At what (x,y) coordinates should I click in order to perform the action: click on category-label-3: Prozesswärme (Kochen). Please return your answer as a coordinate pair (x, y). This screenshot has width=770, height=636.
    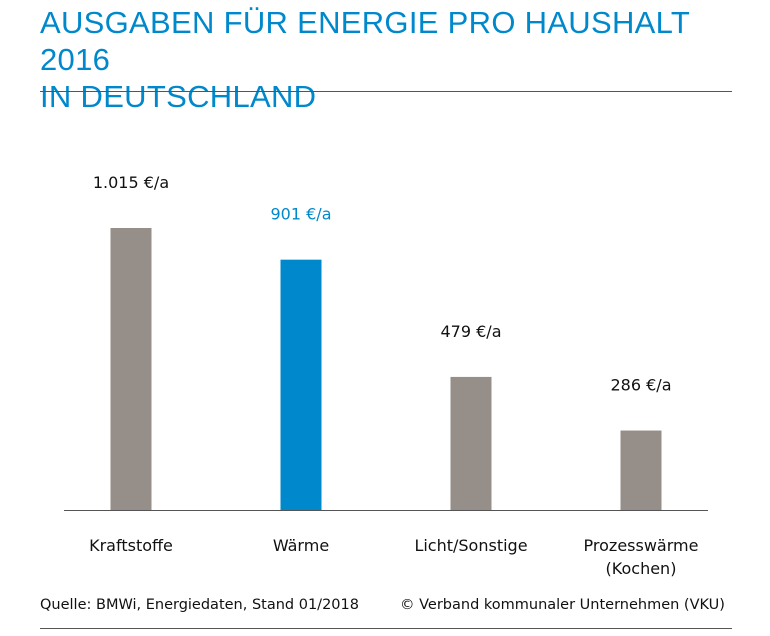
    Looking at the image, I should click on (641, 557).